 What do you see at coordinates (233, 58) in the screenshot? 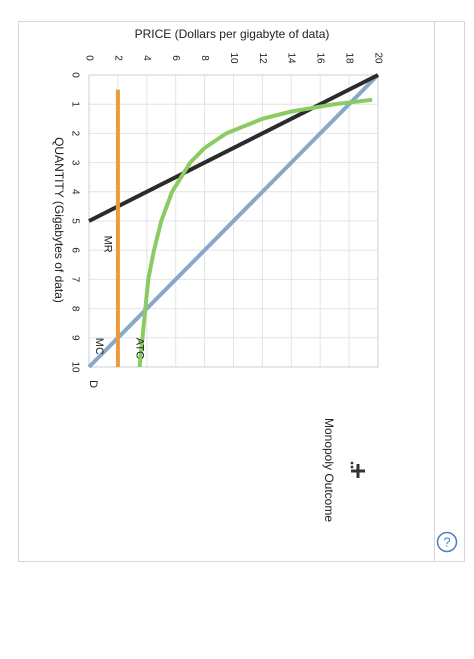
I see `price-tick-label: 10` at bounding box center [233, 58].